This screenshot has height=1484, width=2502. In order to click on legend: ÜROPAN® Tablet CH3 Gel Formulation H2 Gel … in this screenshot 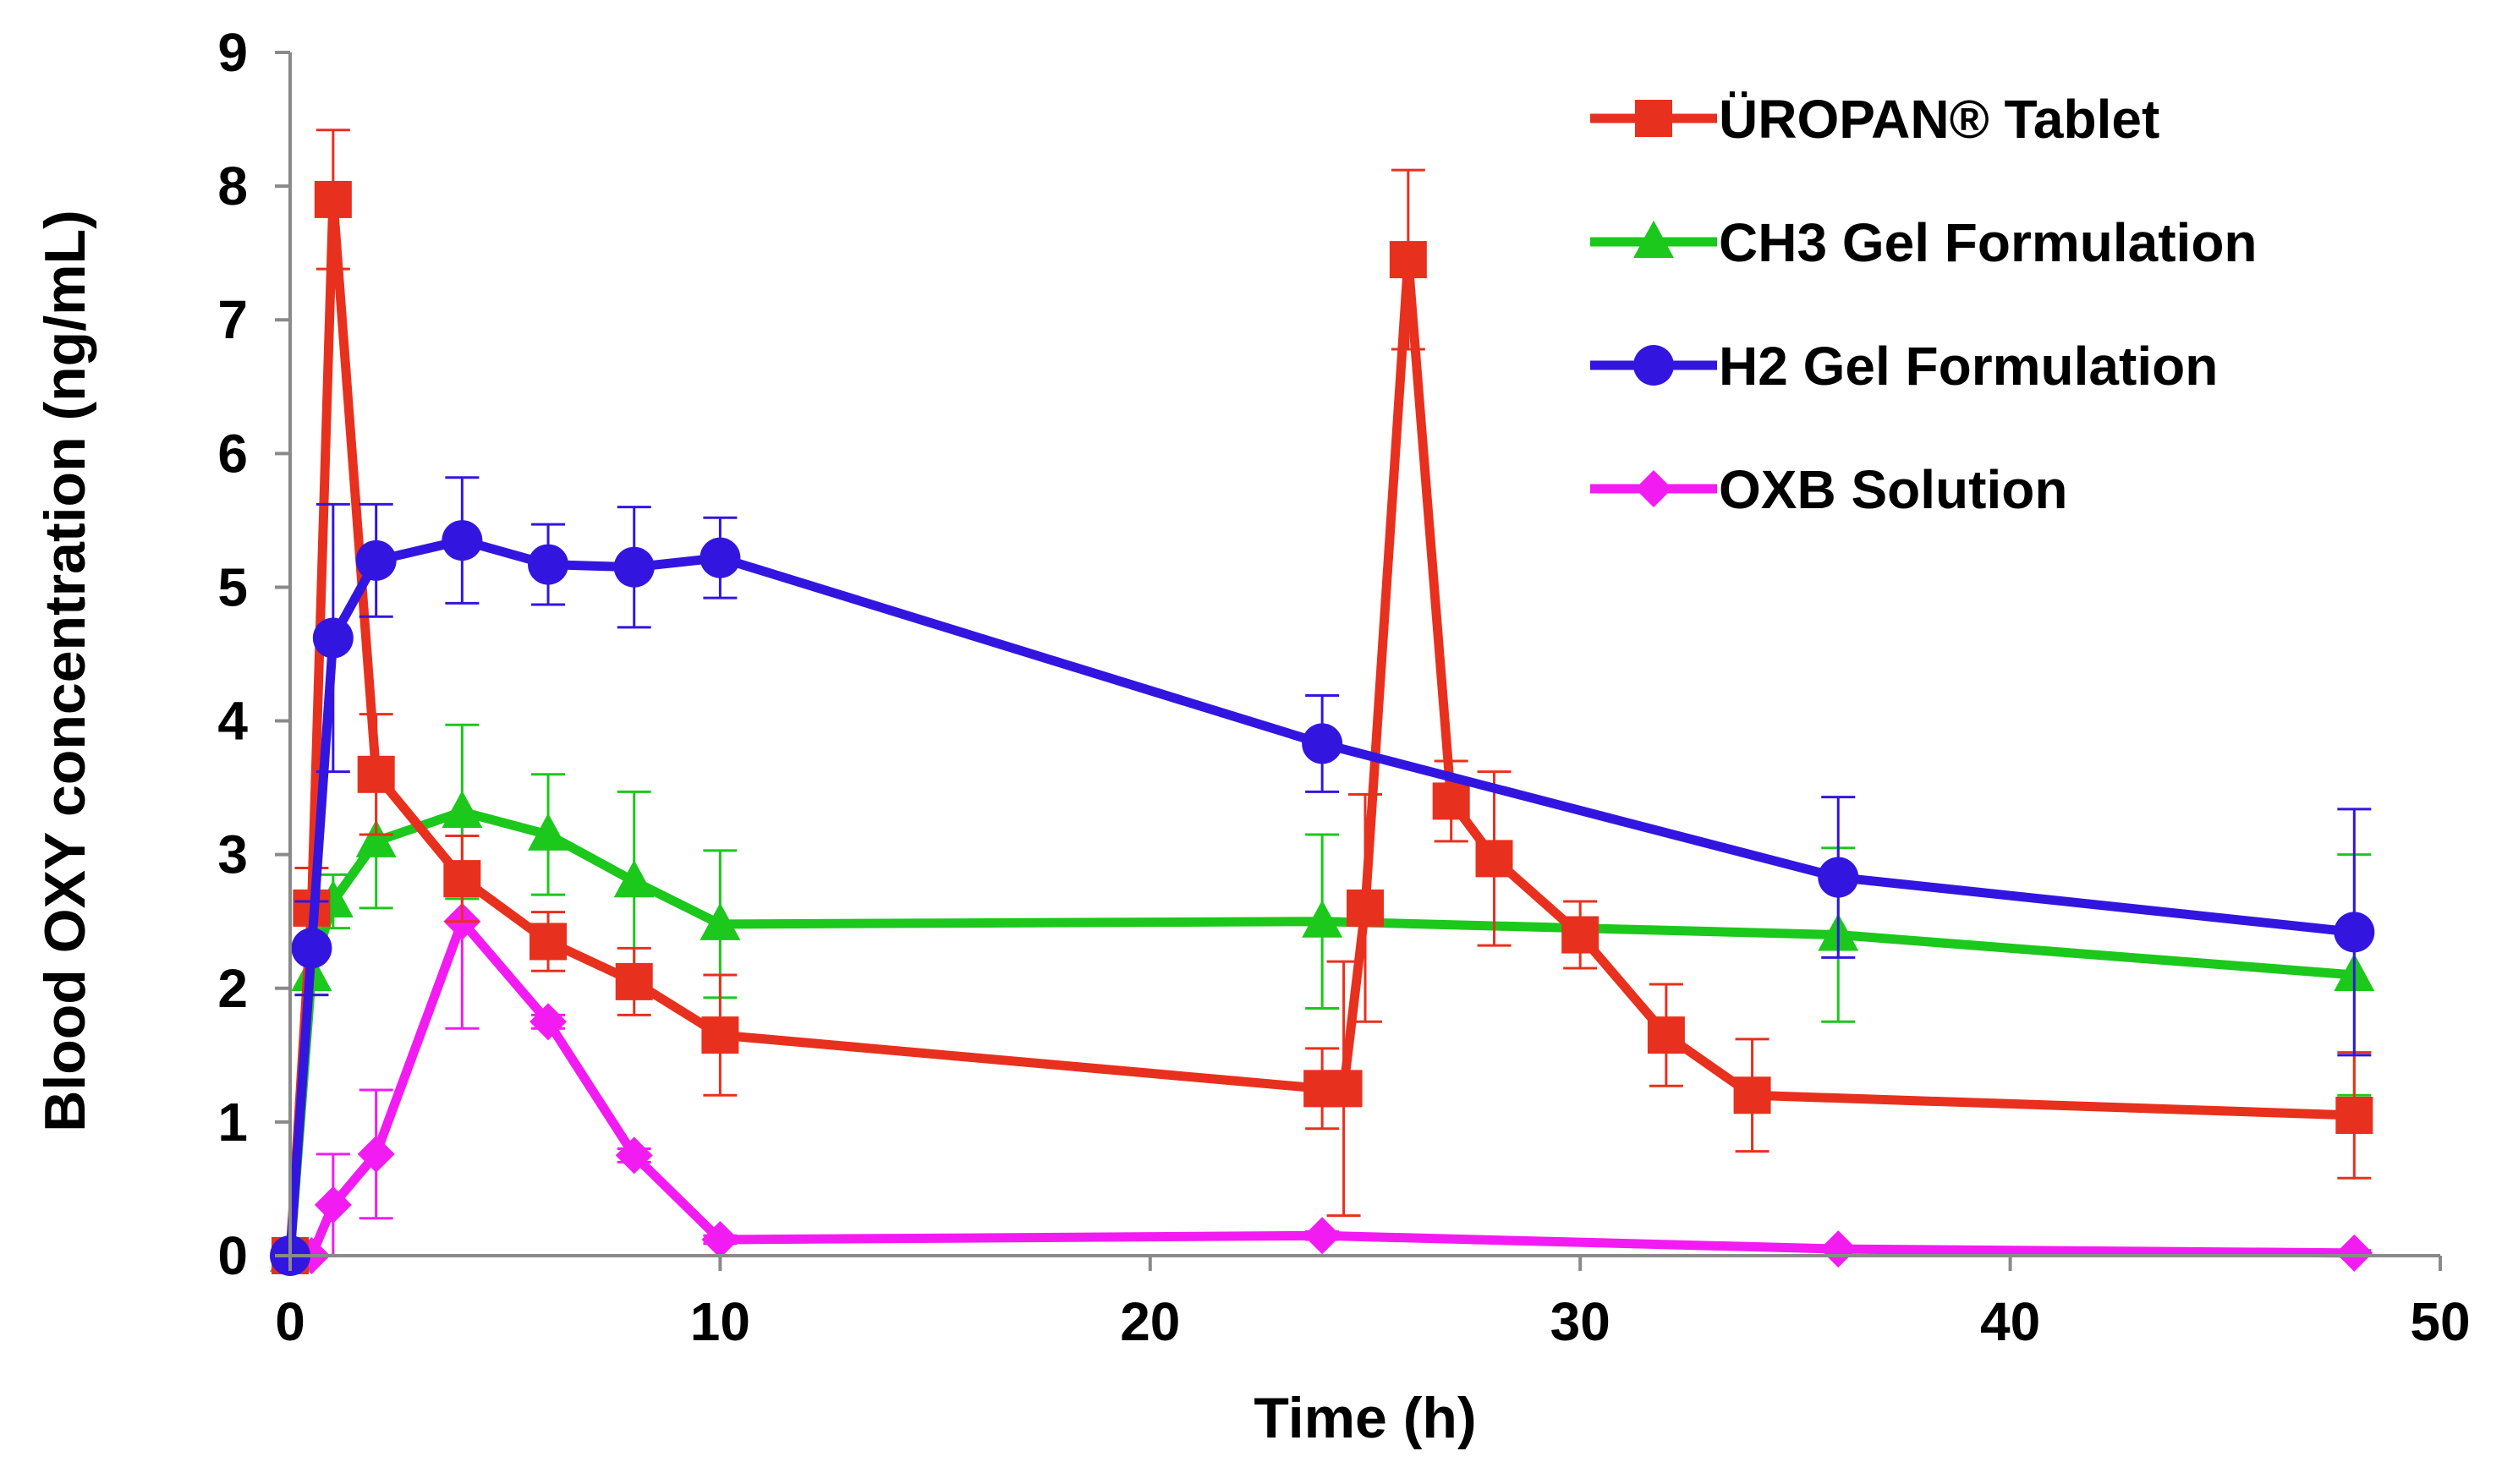, I will do `click(1924, 304)`.